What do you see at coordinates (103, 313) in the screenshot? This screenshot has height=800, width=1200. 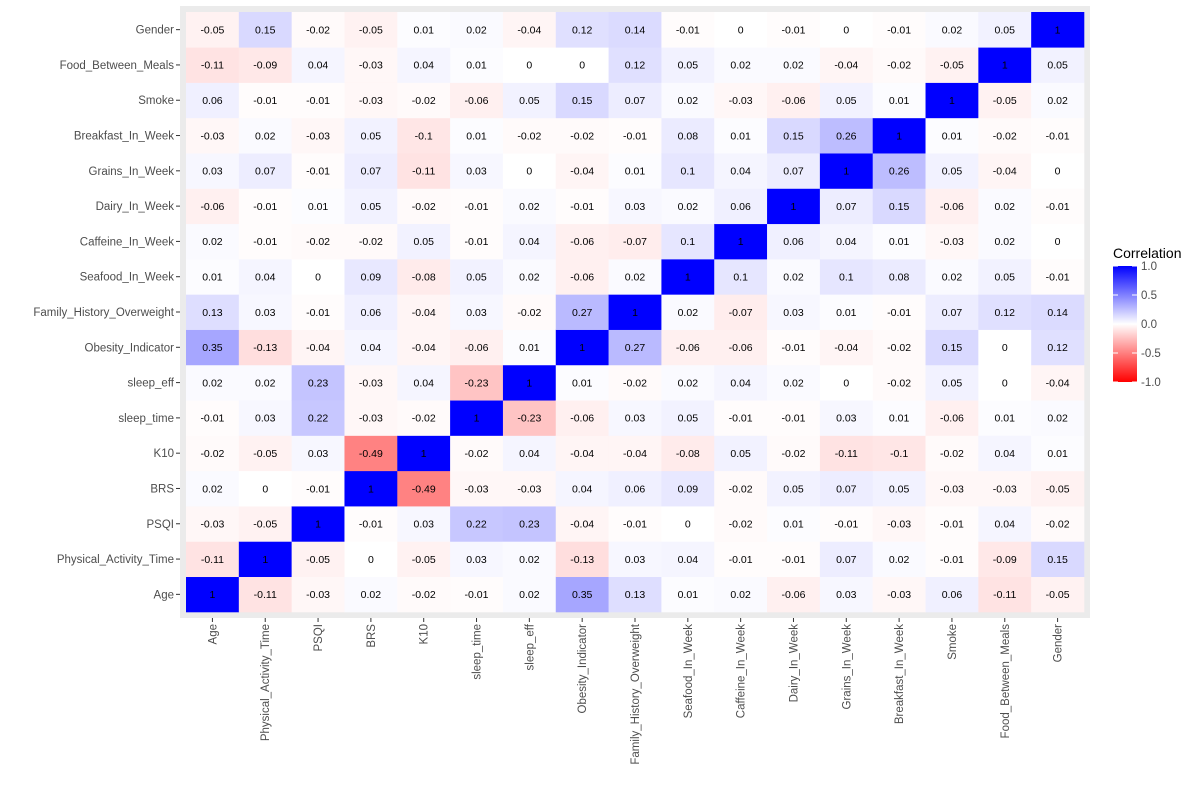 I see `y-tick-label: Family_History_Overweight` at bounding box center [103, 313].